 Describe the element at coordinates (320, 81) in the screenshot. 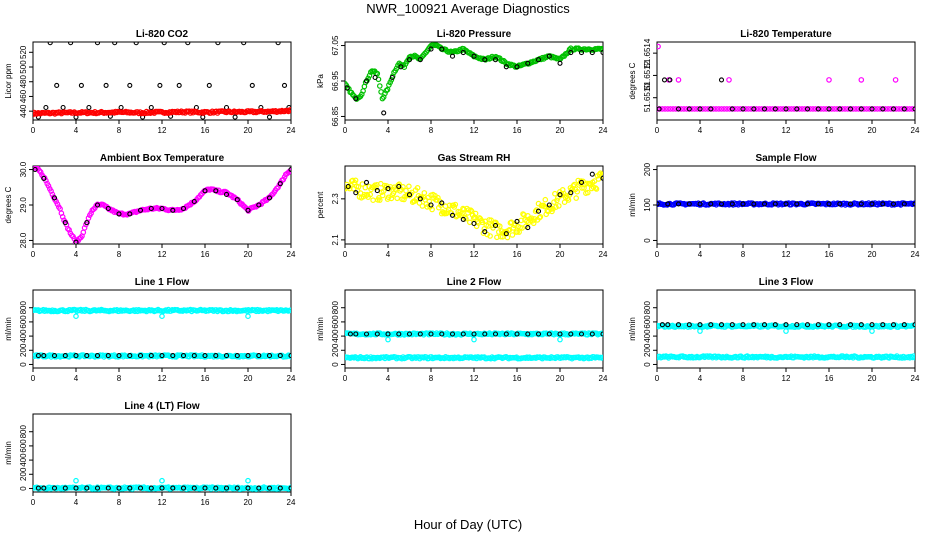

I see `y-axis-label: kPa` at that location.